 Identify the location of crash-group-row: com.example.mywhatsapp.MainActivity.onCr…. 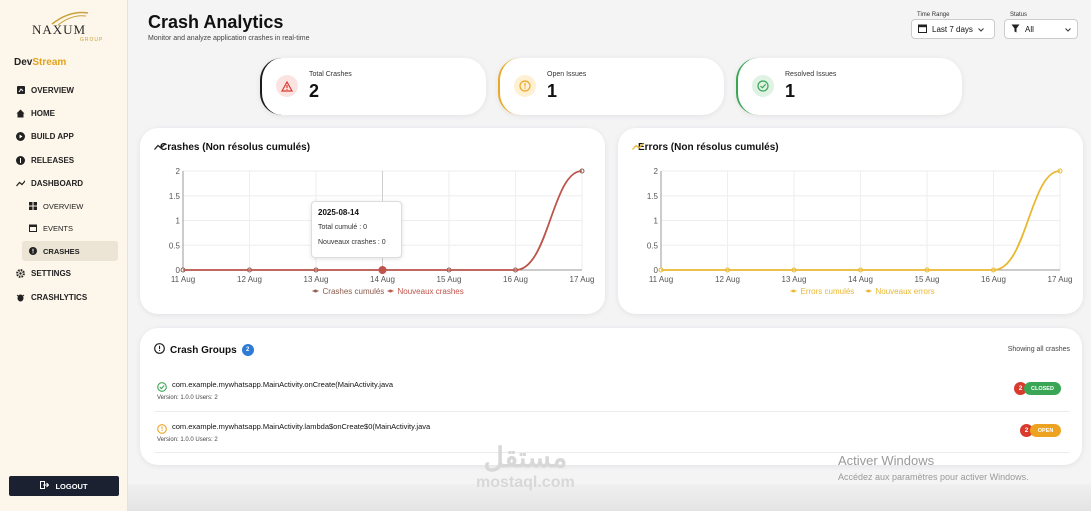
(612, 397).